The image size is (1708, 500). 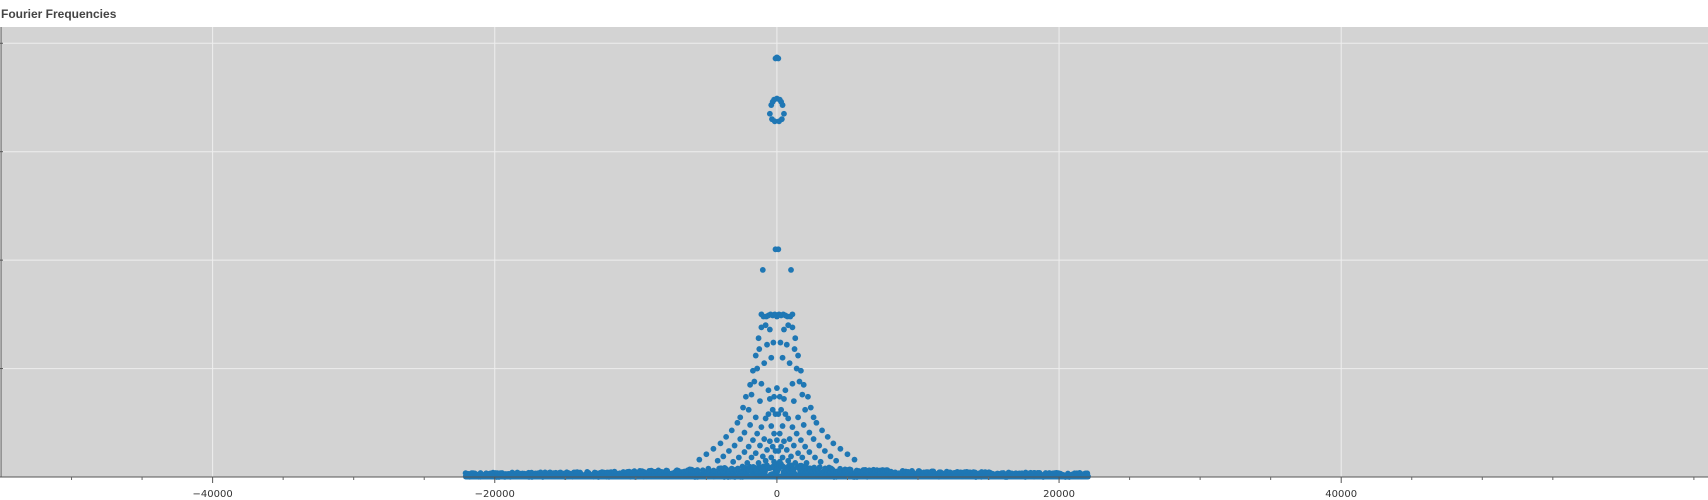 What do you see at coordinates (495, 494) in the screenshot?
I see `x-tick-label: −20000` at bounding box center [495, 494].